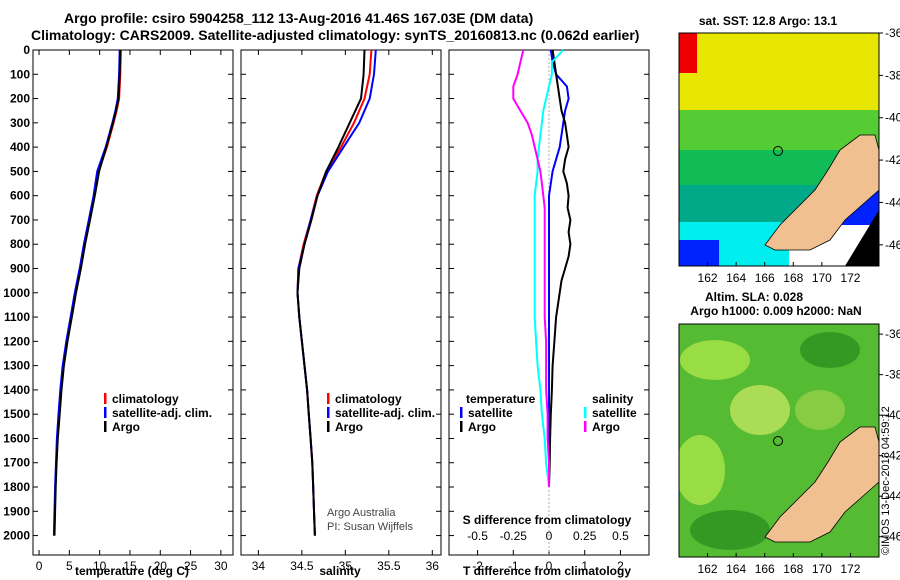 The width and height of the screenshot is (900, 580). I want to click on y-tick-label: 900, so click(20, 269).